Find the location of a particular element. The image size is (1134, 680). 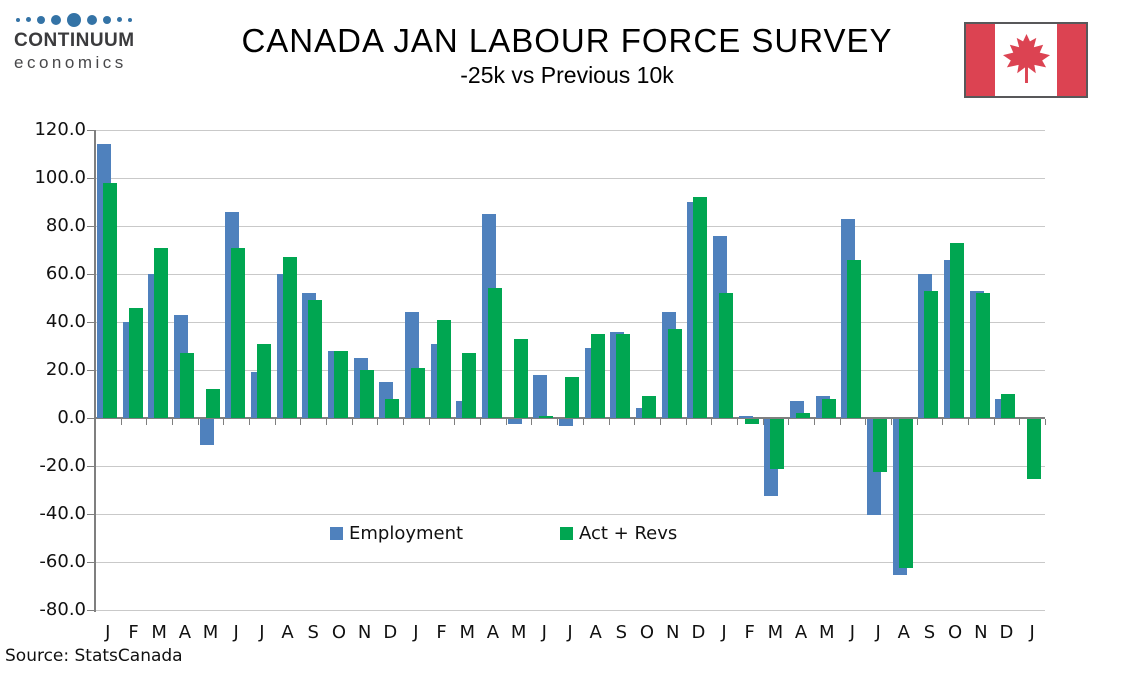

y-tick-label: 40.0 is located at coordinates (65, 321).